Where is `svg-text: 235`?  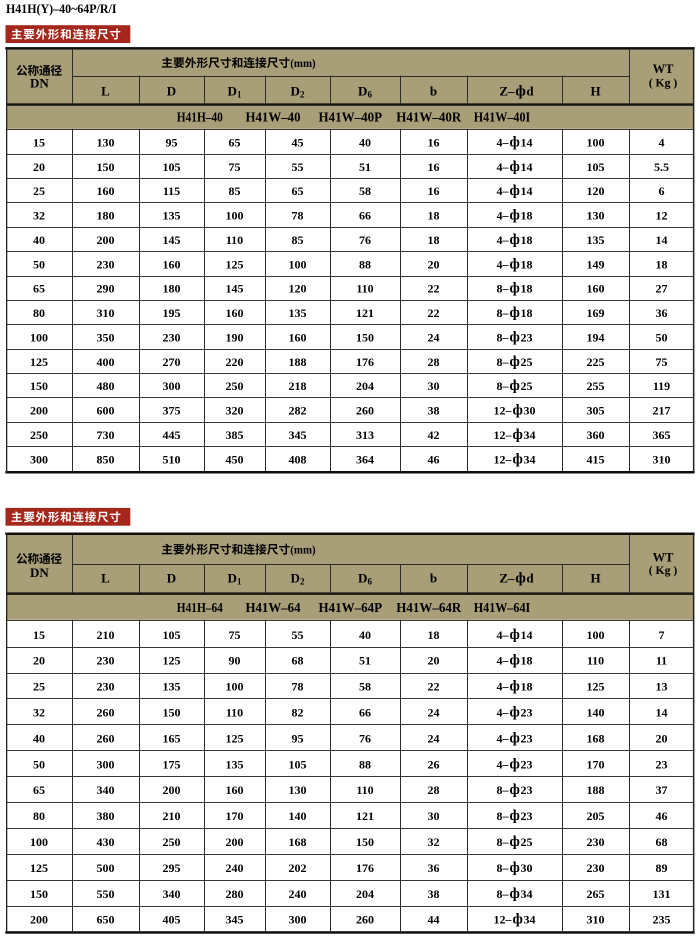
svg-text: 235 is located at coordinates (662, 920).